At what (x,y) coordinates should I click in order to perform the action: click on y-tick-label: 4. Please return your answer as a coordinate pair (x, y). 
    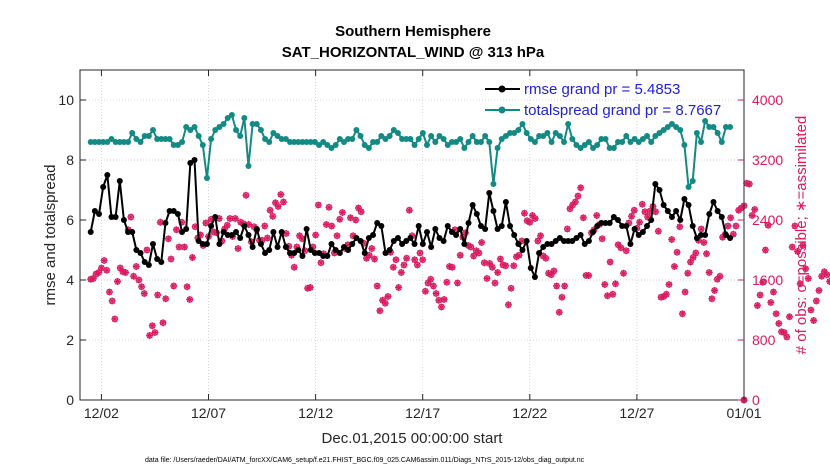
    Looking at the image, I should click on (70, 280).